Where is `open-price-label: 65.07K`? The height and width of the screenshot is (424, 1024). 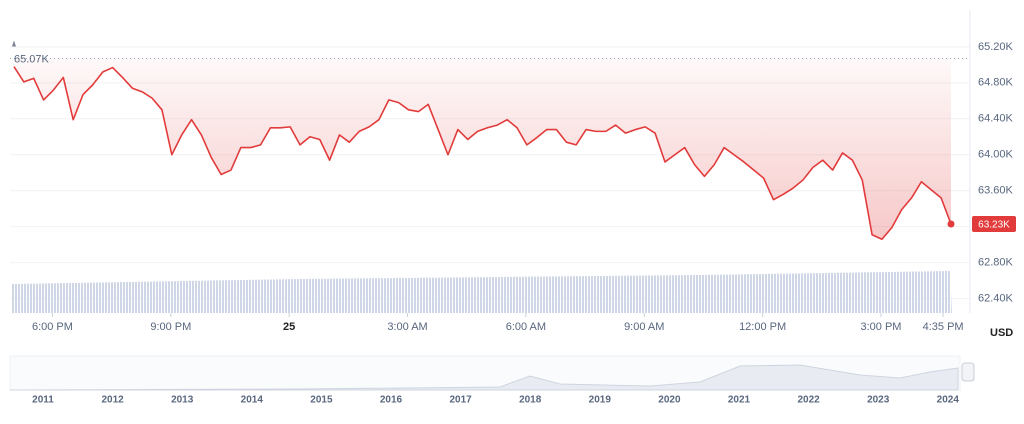 open-price-label: 65.07K is located at coordinates (32, 59).